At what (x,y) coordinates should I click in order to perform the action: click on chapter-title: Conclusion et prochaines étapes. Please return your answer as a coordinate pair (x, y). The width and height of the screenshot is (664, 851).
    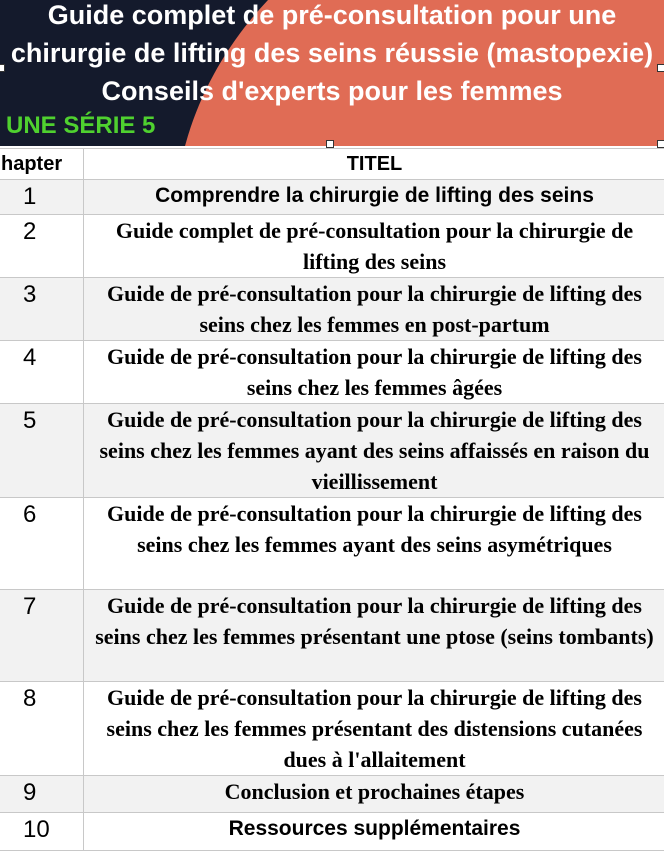
    Looking at the image, I should click on (374, 794).